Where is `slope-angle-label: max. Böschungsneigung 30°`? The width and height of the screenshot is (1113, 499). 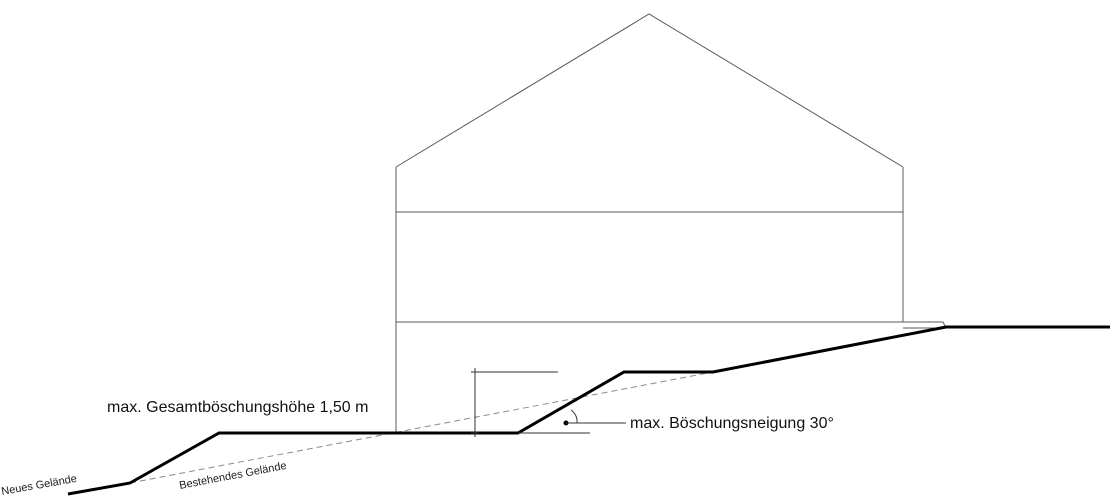 slope-angle-label: max. Böschungsneigung 30° is located at coordinates (732, 423).